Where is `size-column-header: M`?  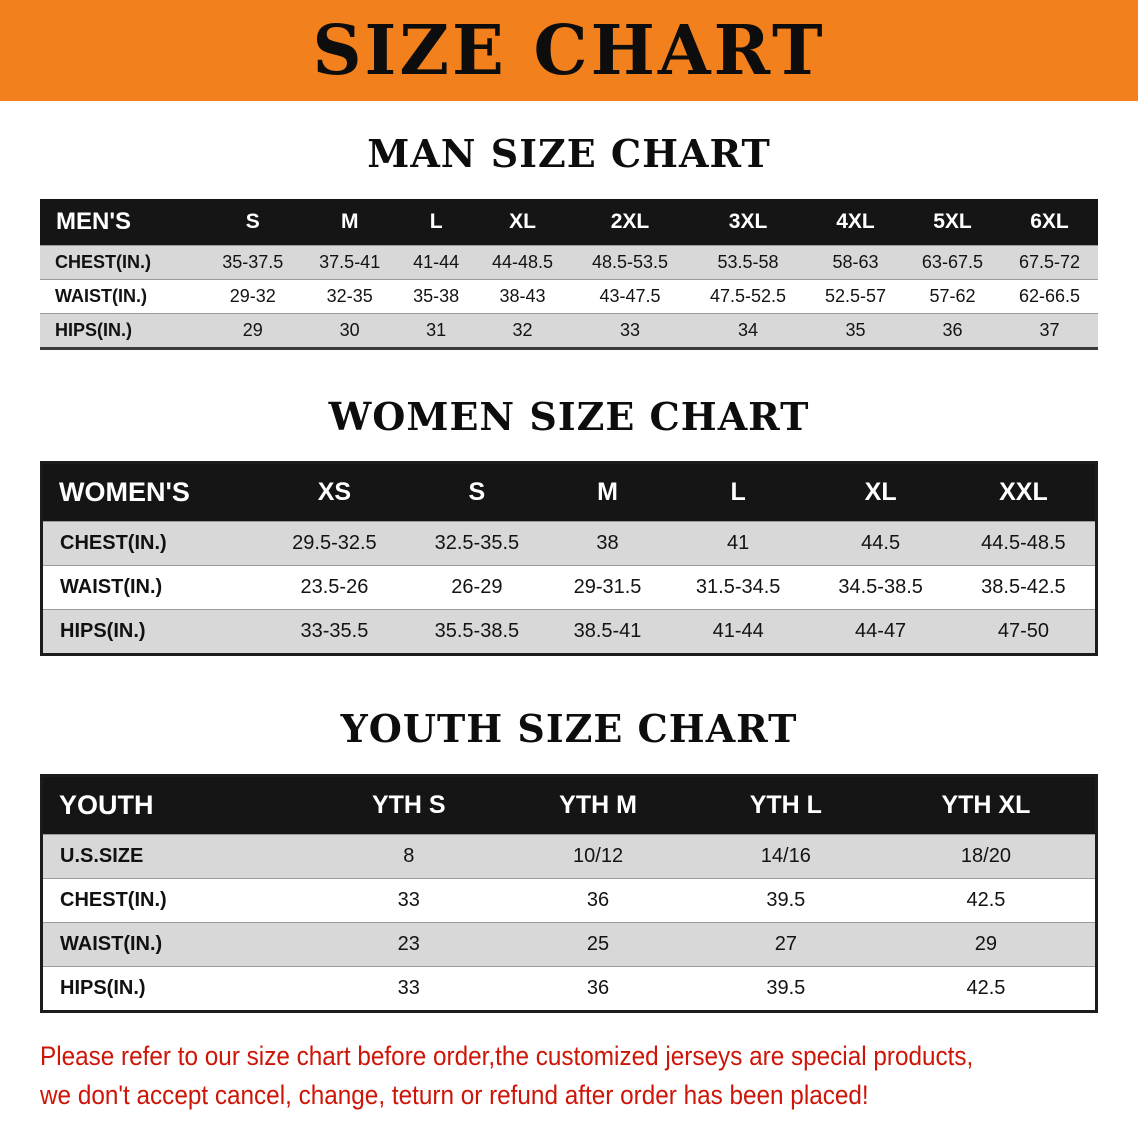 size-column-header: M is located at coordinates (350, 222).